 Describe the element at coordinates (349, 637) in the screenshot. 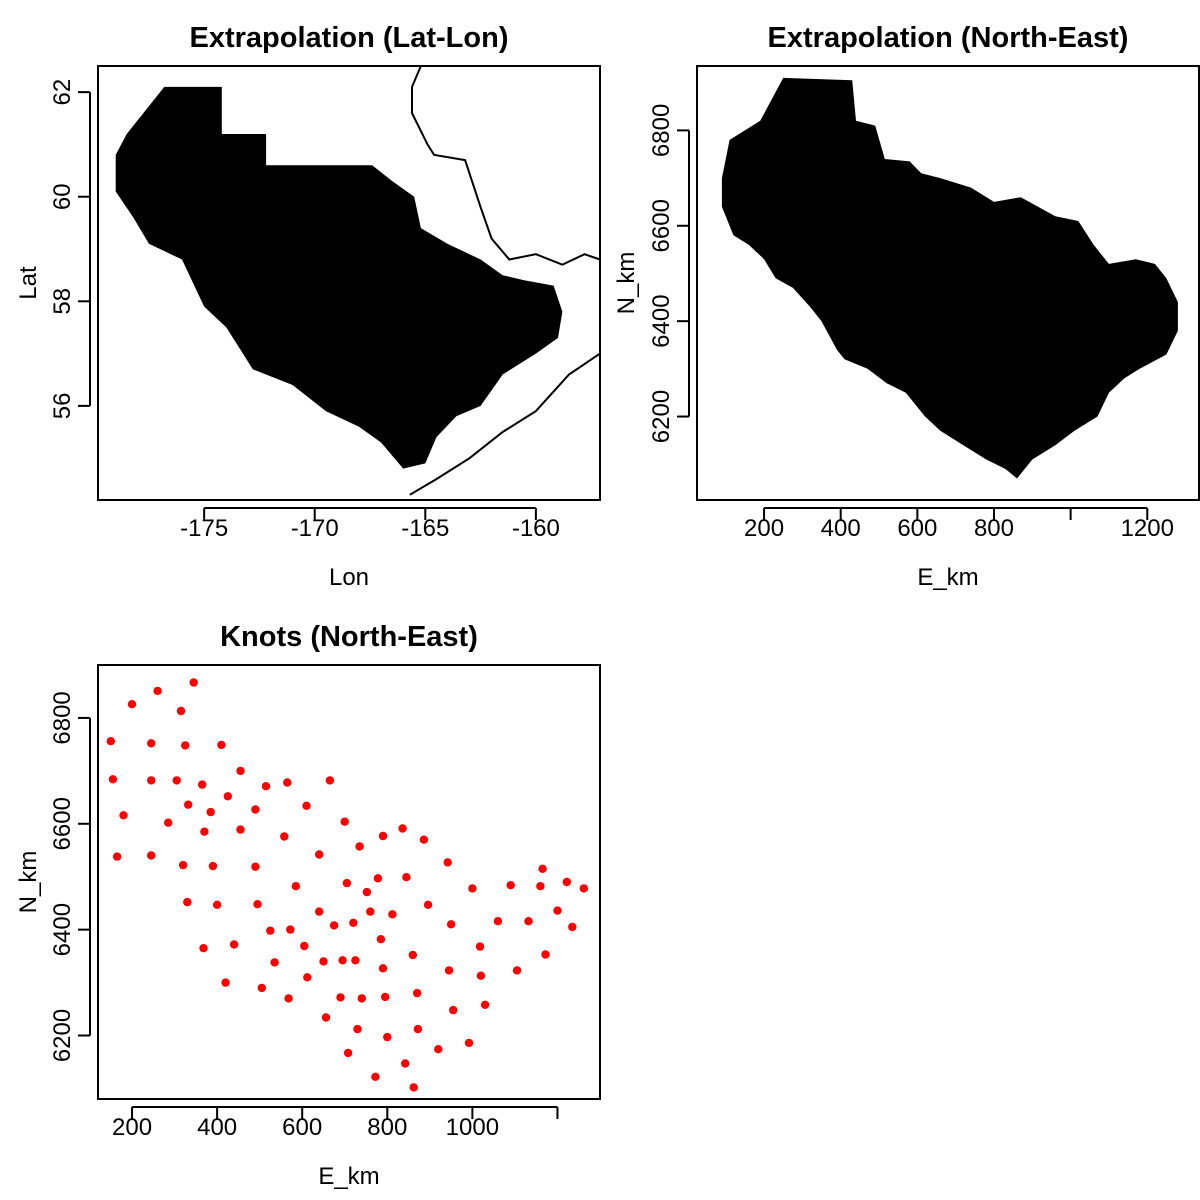

I see `knots-title: Knots (North-East)` at that location.